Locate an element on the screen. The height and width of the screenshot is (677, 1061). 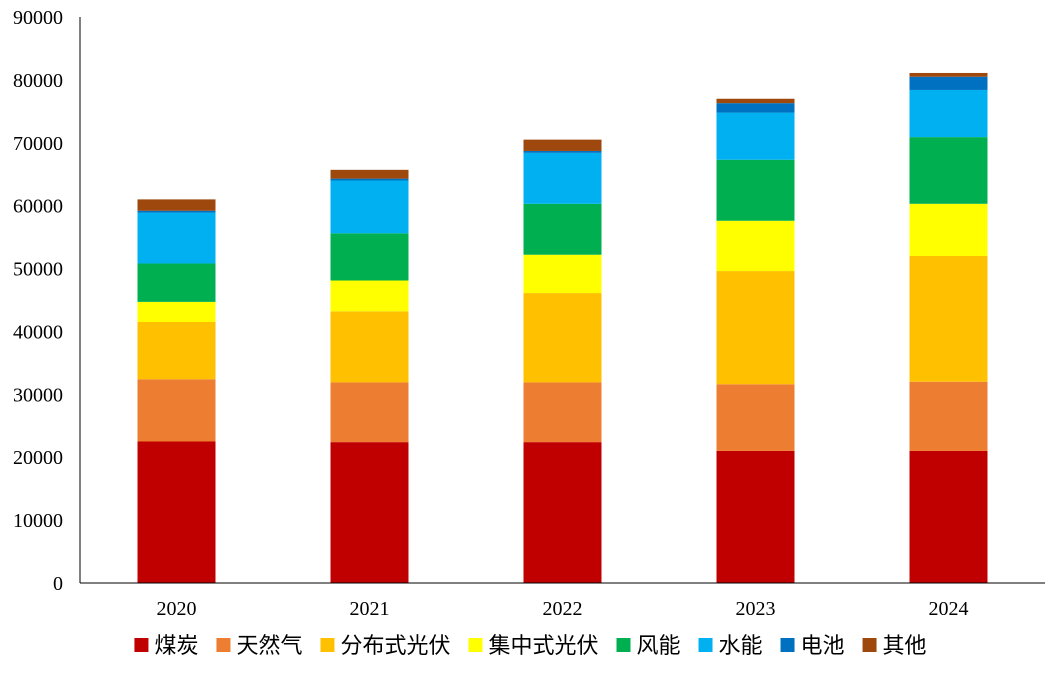
y-tick-label: 0 is located at coordinates (58, 584).